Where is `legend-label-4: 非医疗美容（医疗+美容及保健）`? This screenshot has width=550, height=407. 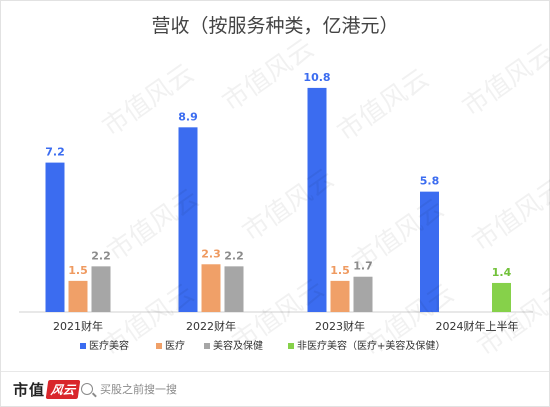 legend-label-4: 非医疗美容（医疗+美容及保健） is located at coordinates (371, 345).